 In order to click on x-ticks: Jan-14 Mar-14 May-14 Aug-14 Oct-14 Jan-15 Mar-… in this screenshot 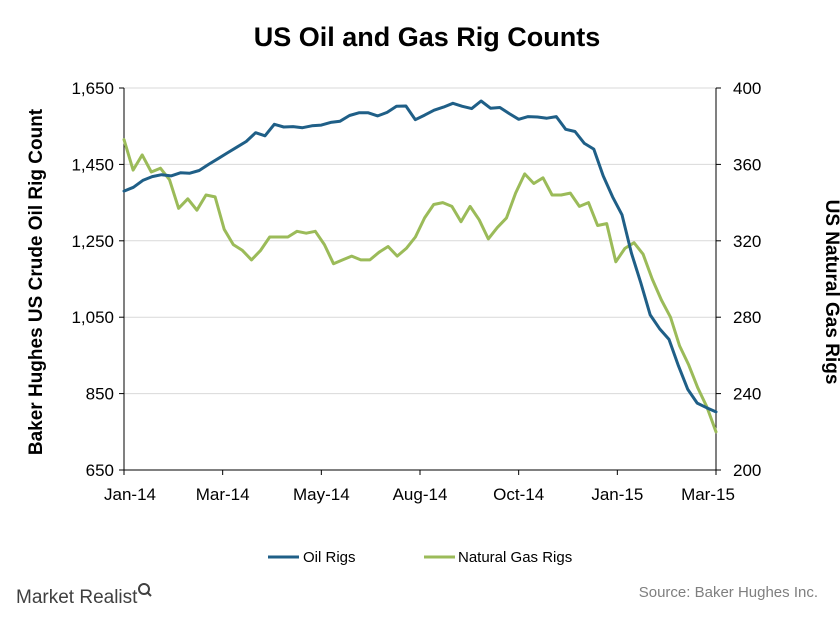, I will do `click(419, 487)`.